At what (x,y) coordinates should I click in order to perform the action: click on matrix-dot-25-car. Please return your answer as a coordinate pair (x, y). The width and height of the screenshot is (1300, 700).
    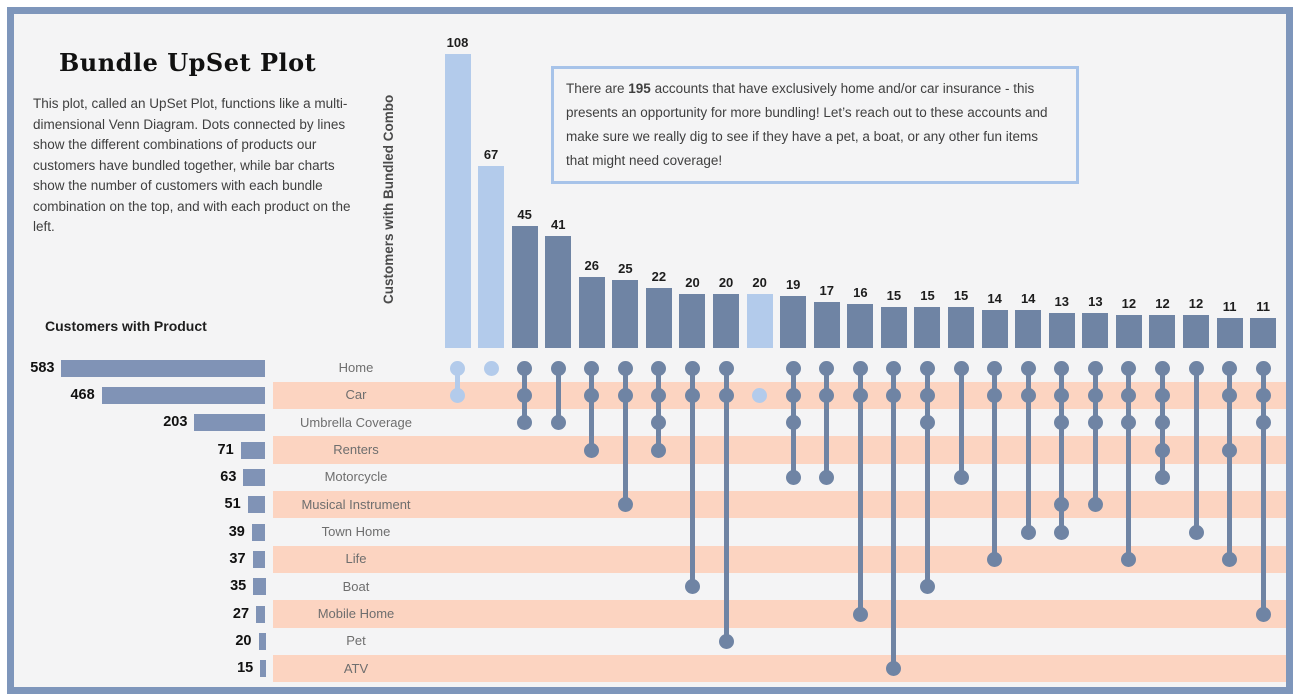
    Looking at the image, I should click on (1263, 395).